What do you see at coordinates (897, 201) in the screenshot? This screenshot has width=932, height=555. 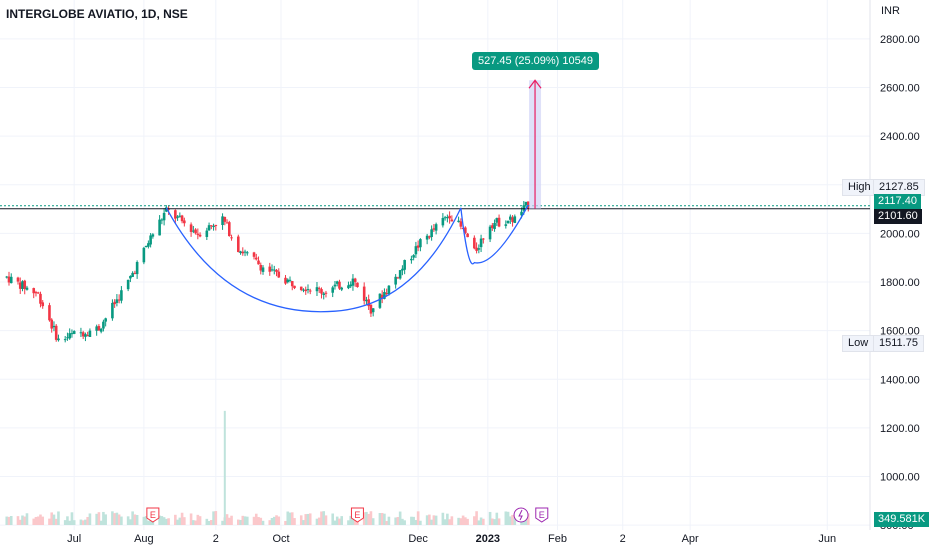 I see `current-price-badge: 2117.40` at bounding box center [897, 201].